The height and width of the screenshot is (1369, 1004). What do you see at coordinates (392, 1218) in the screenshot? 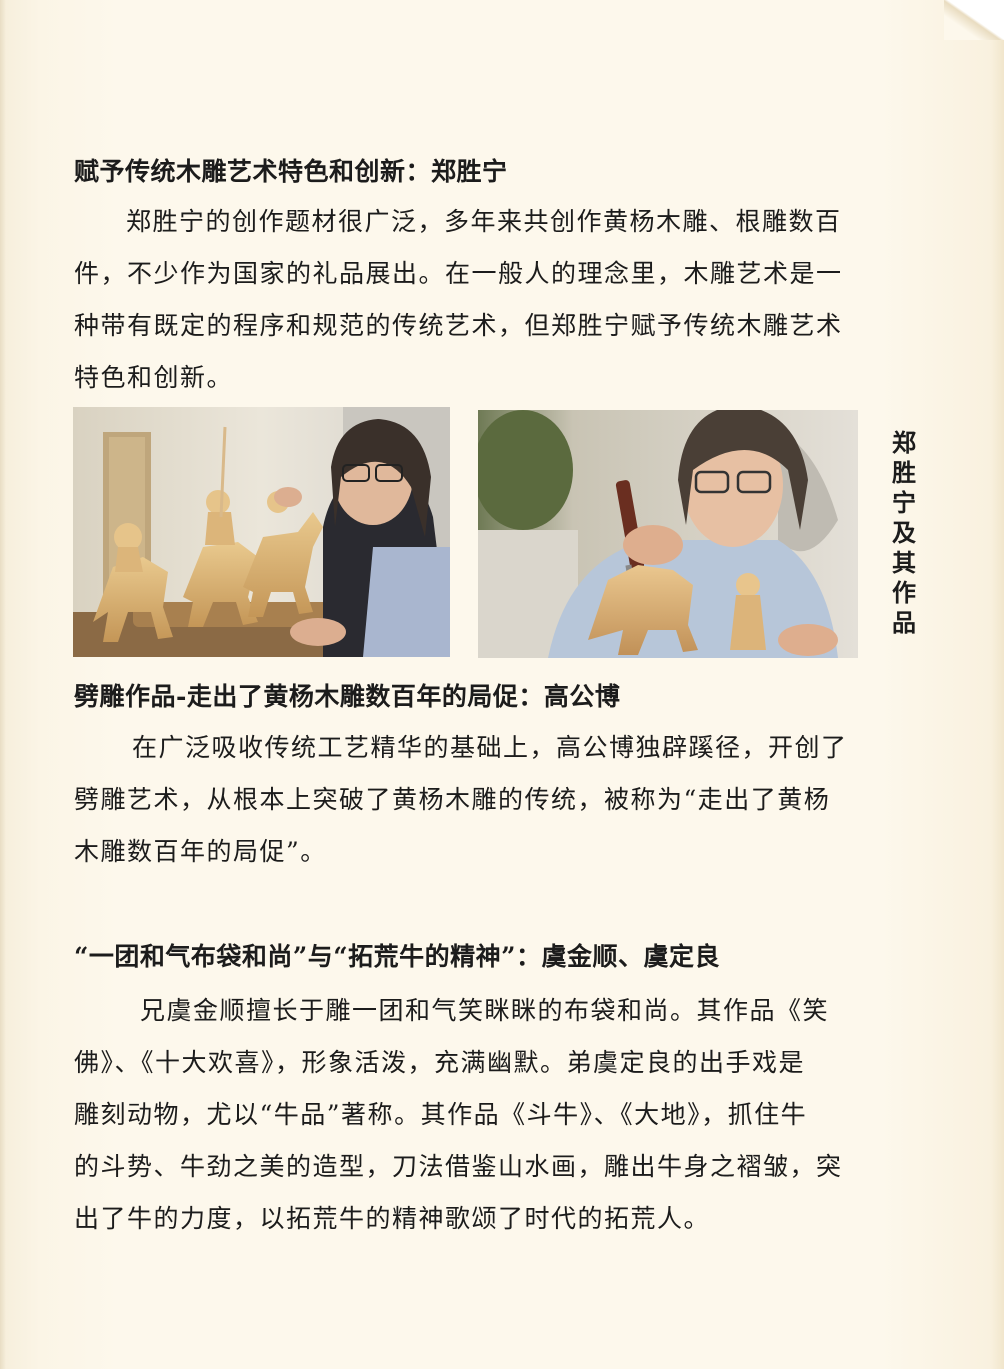
I see `paragraph-line: 出了牛的力度，以拓荒牛的精神歌颂了时代的拓荒人。` at bounding box center [392, 1218].